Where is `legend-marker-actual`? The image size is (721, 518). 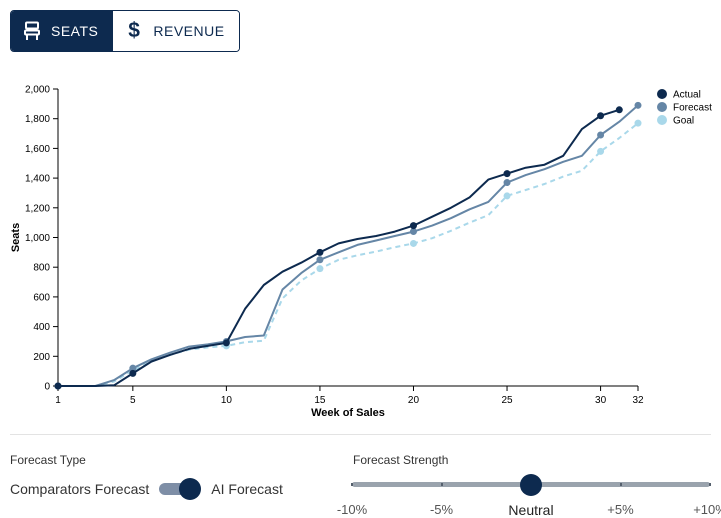
legend-marker-actual is located at coordinates (662, 94).